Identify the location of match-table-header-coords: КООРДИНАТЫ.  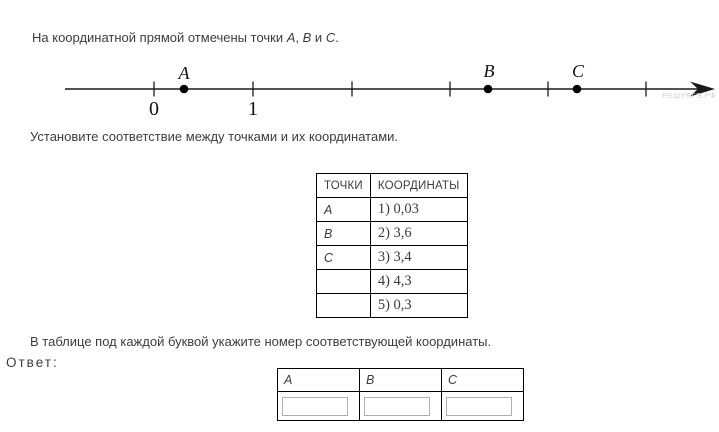
(418, 185).